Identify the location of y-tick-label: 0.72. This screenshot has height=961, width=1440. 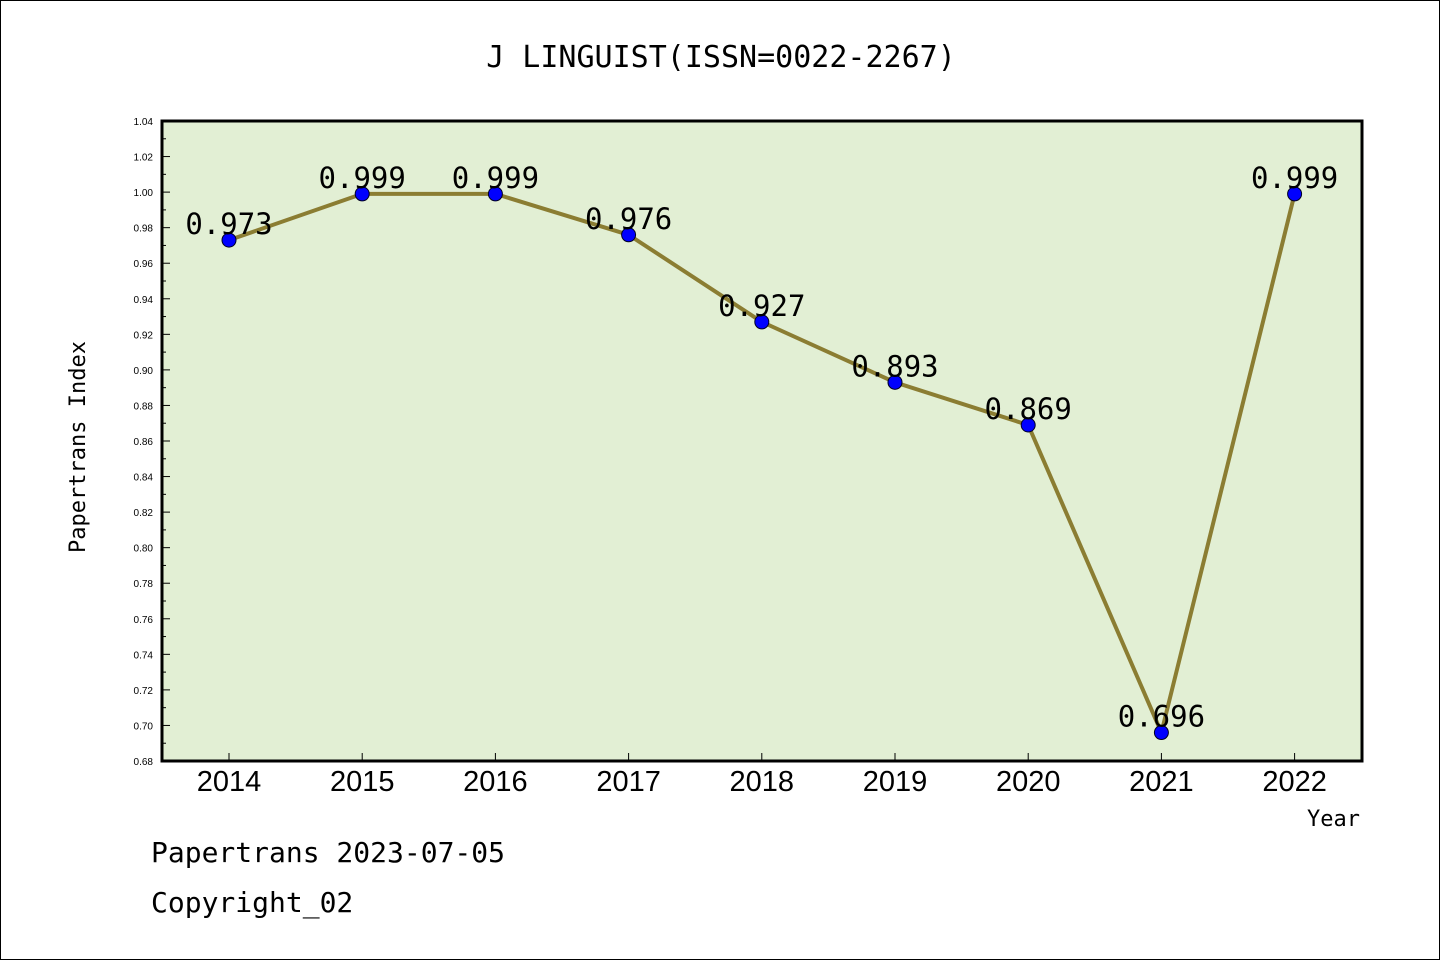
(144, 691).